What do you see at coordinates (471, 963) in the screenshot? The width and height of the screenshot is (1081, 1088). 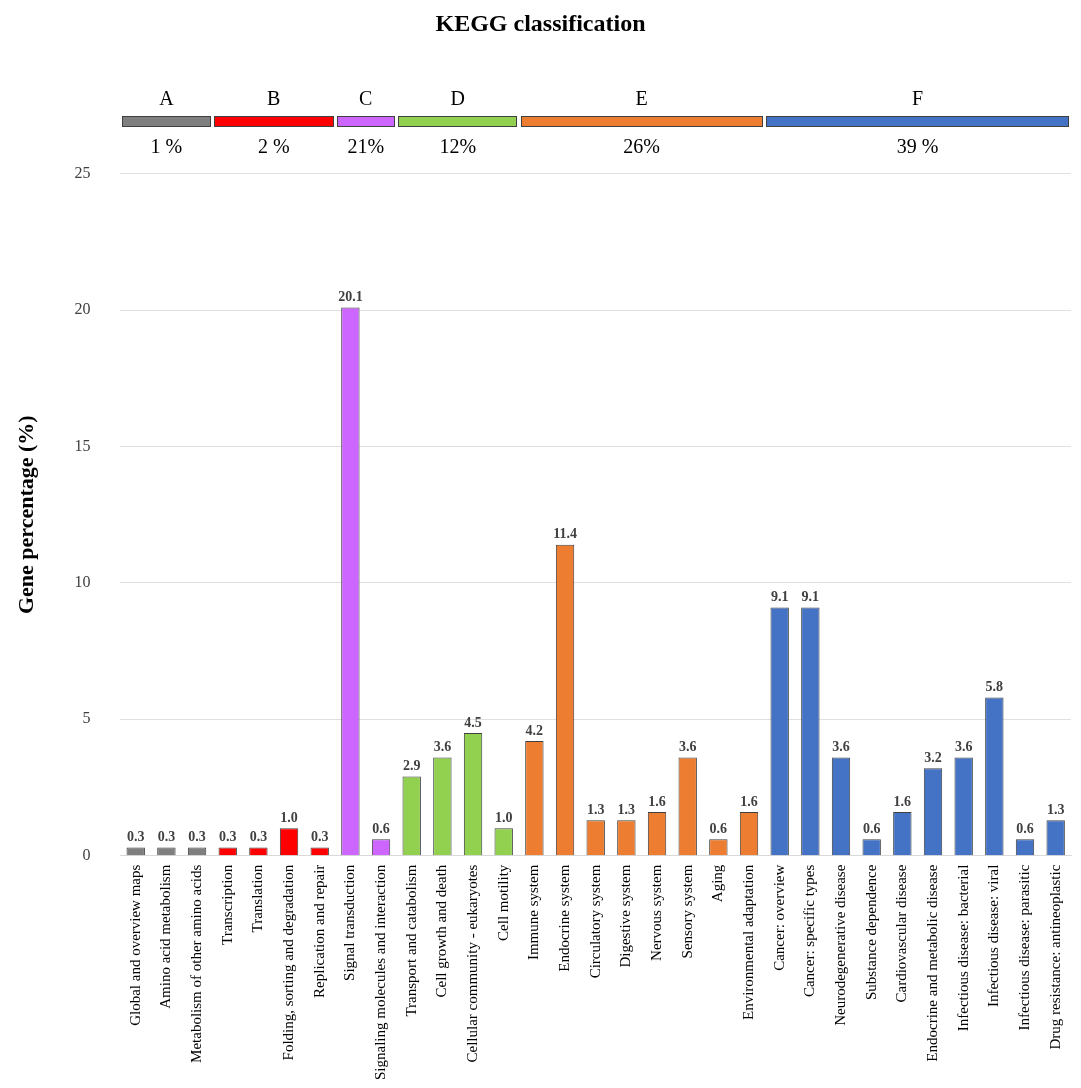 I see `x-tick-label: Cellular community - eukaryotes` at bounding box center [471, 963].